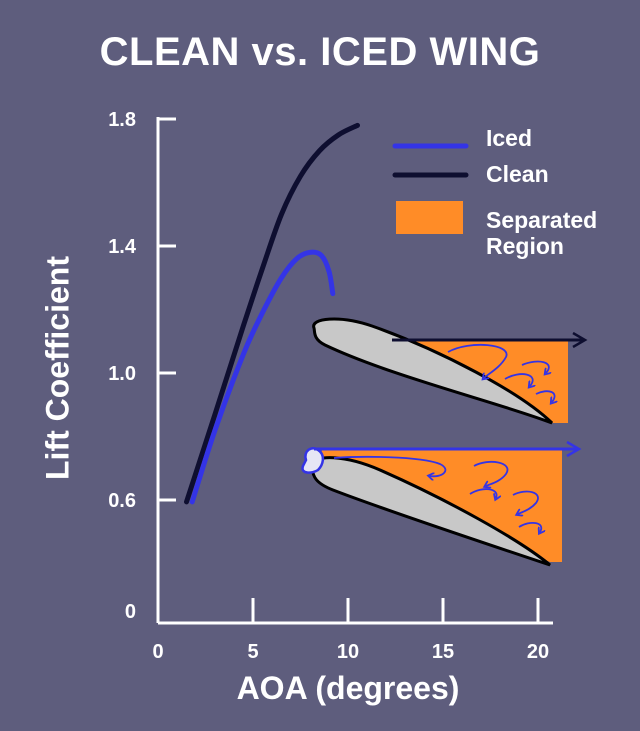  I want to click on legend-swatch-separated-region, so click(429, 217).